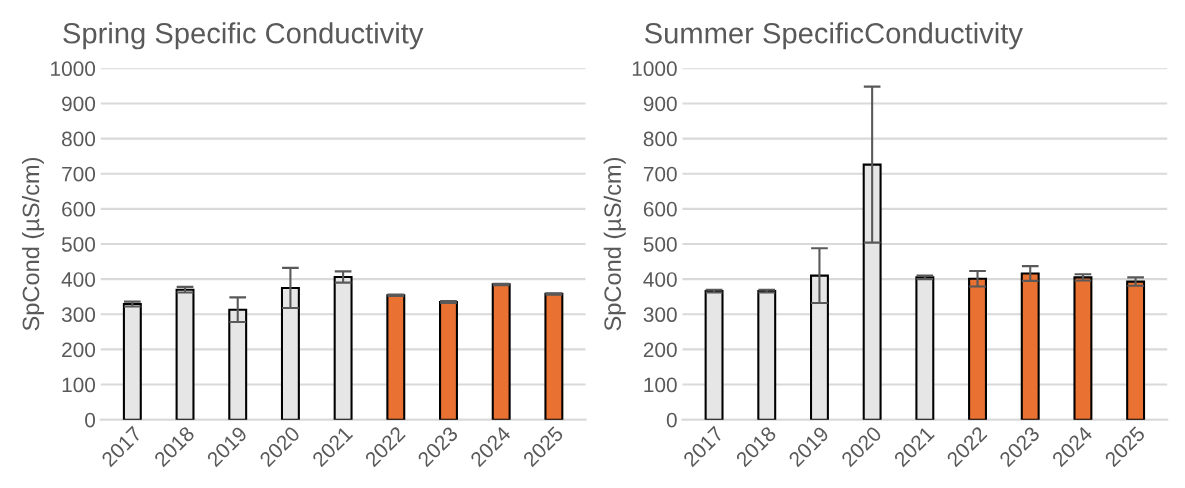 The width and height of the screenshot is (1185, 488). I want to click on chart-title: Summer SpecificConductivity, so click(834, 36).